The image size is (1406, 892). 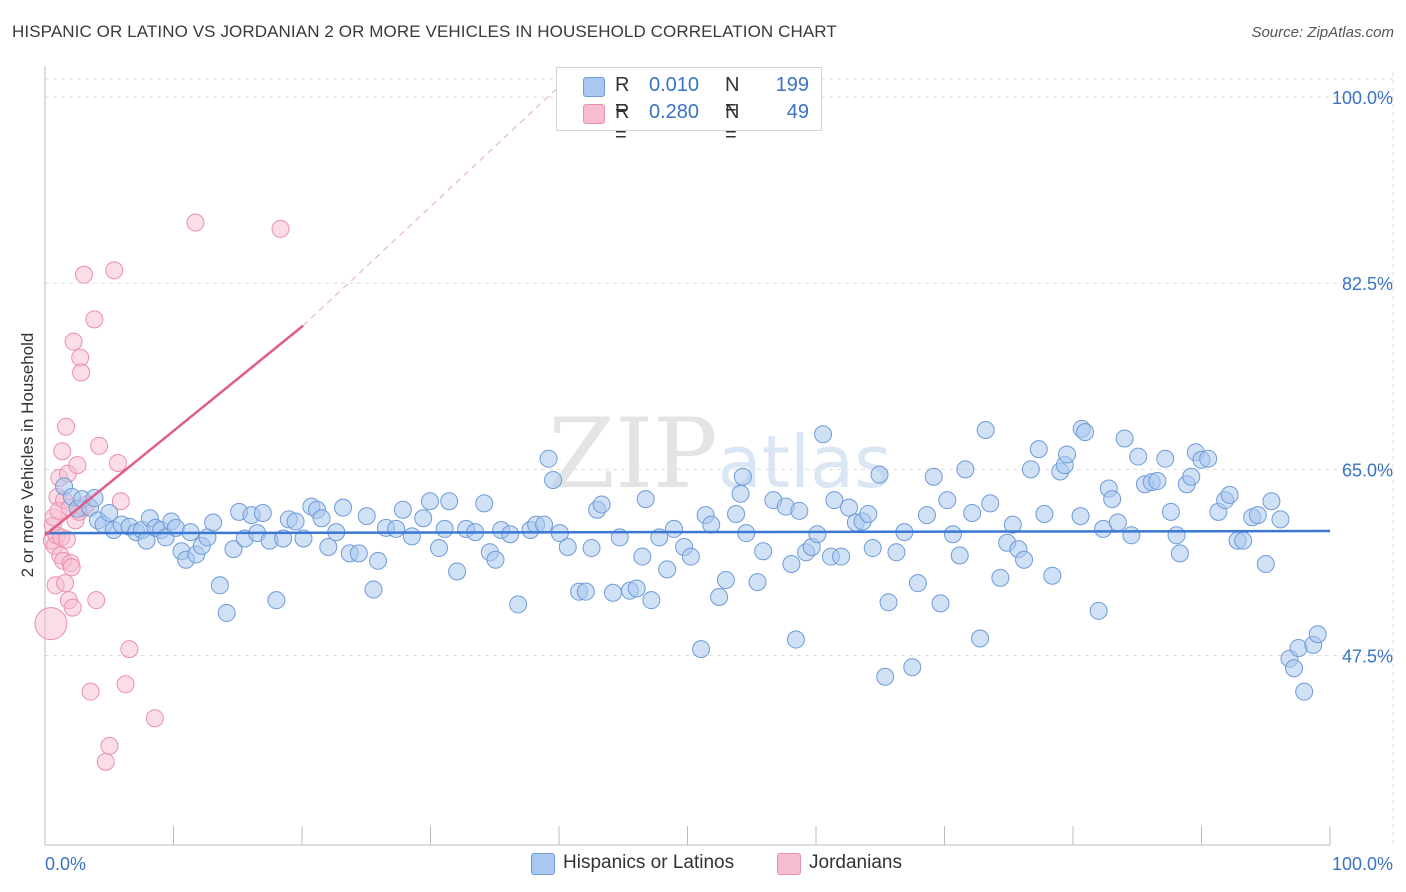 What do you see at coordinates (674, 85) in the screenshot?
I see `r-value: 0.010` at bounding box center [674, 85].